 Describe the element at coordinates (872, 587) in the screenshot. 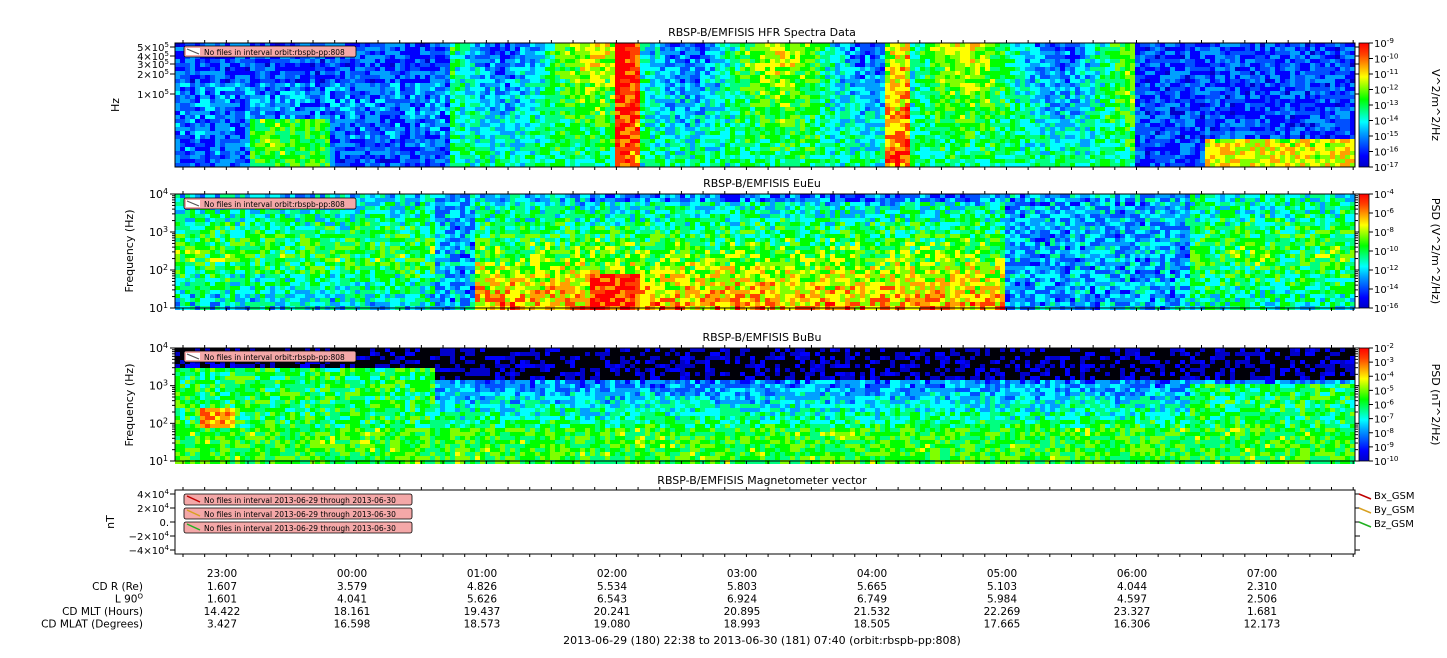

I see `ephemeris-value: 5.665` at that location.